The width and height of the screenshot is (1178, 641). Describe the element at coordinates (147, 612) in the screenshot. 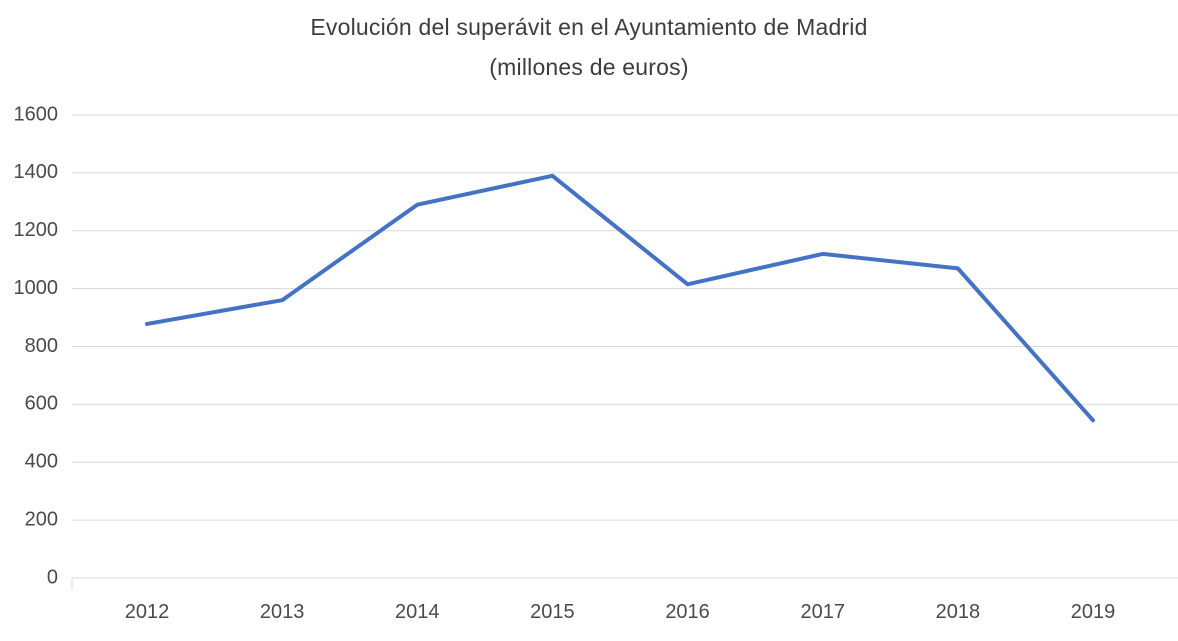

I see `x-tick-label: 2012` at that location.